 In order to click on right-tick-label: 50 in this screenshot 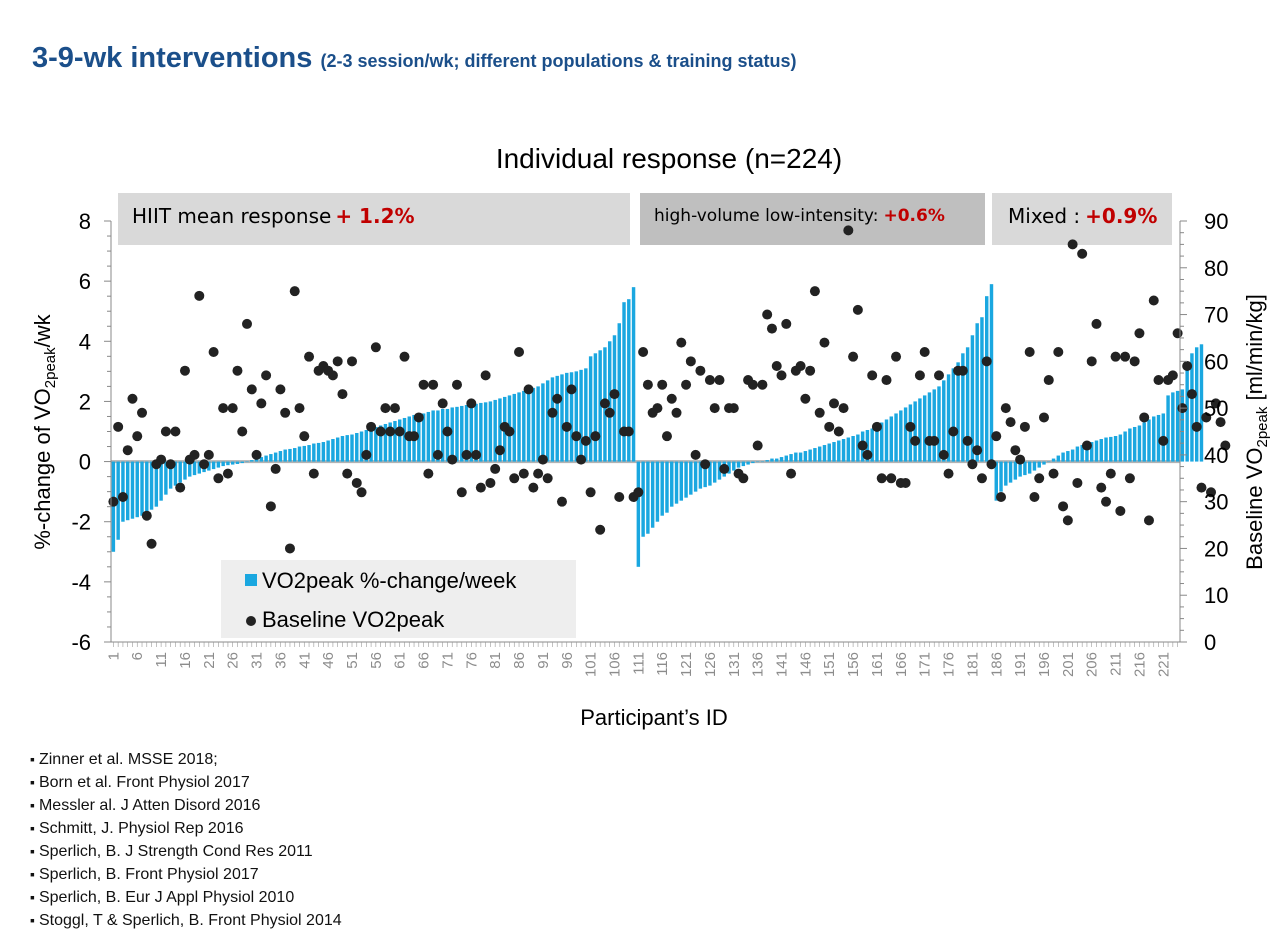, I will do `click(1216, 408)`.